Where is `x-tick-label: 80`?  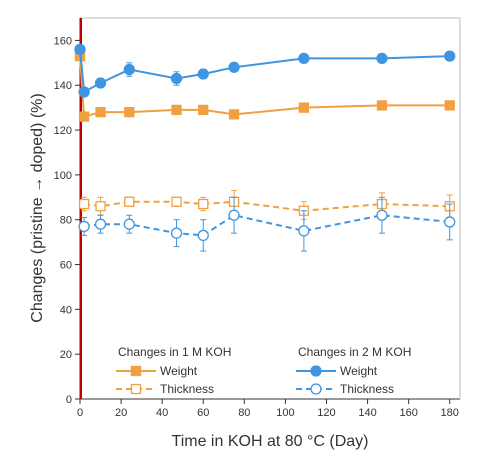 x-tick-label: 80 is located at coordinates (244, 413).